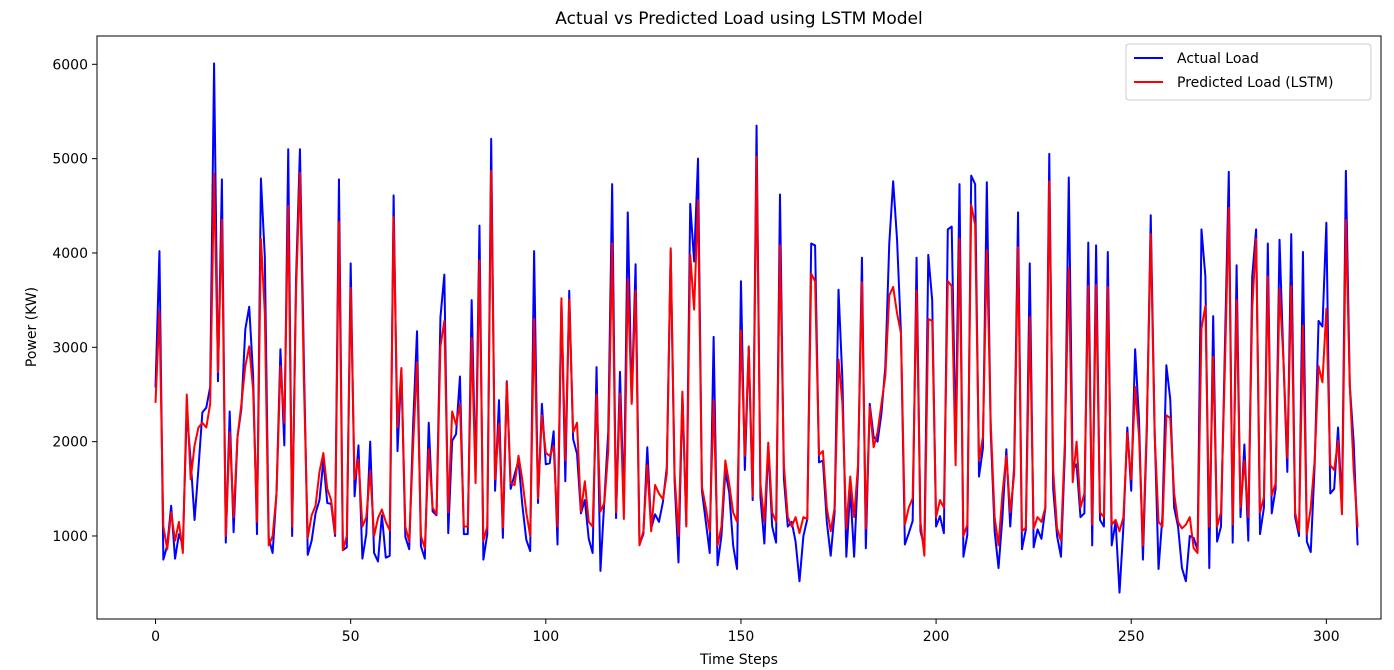 The width and height of the screenshot is (1394, 670). Describe the element at coordinates (70, 160) in the screenshot. I see `y-tick-label: 5000` at that location.